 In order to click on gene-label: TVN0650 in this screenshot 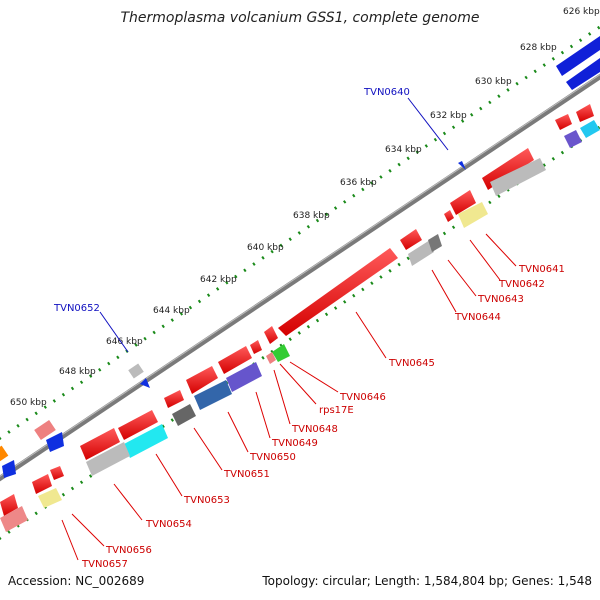, I will do `click(272, 457)`.